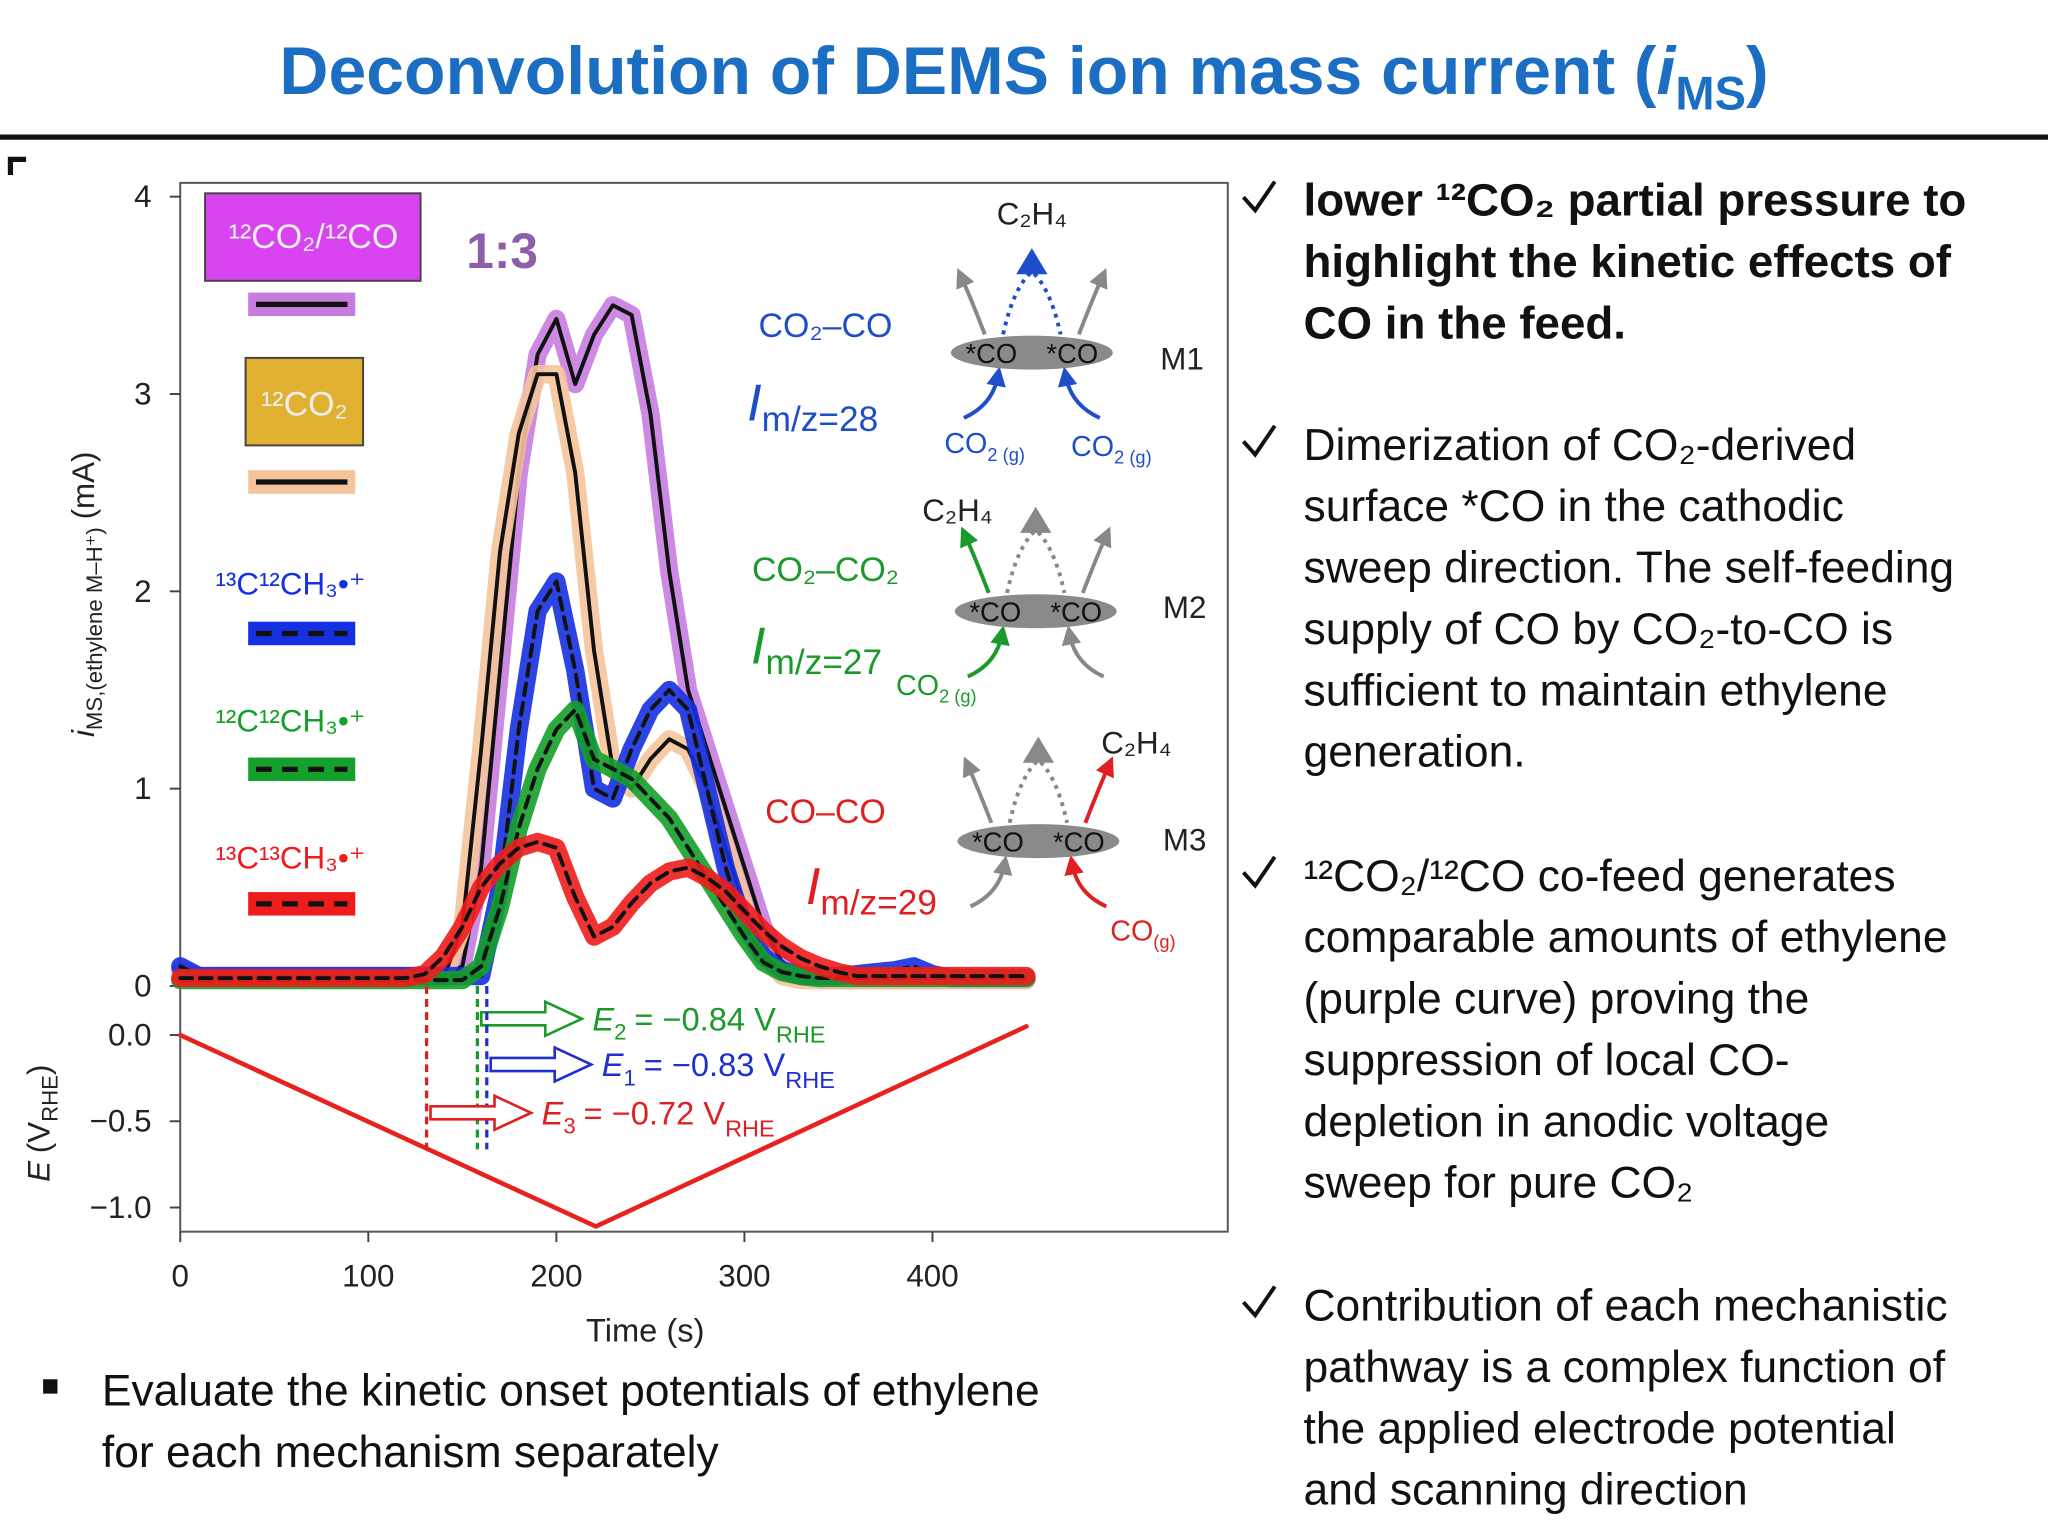 The image size is (2048, 1536). Describe the element at coordinates (291, 858) in the screenshot. I see `legend-label: ¹³C¹³CH₃•⁺` at that location.